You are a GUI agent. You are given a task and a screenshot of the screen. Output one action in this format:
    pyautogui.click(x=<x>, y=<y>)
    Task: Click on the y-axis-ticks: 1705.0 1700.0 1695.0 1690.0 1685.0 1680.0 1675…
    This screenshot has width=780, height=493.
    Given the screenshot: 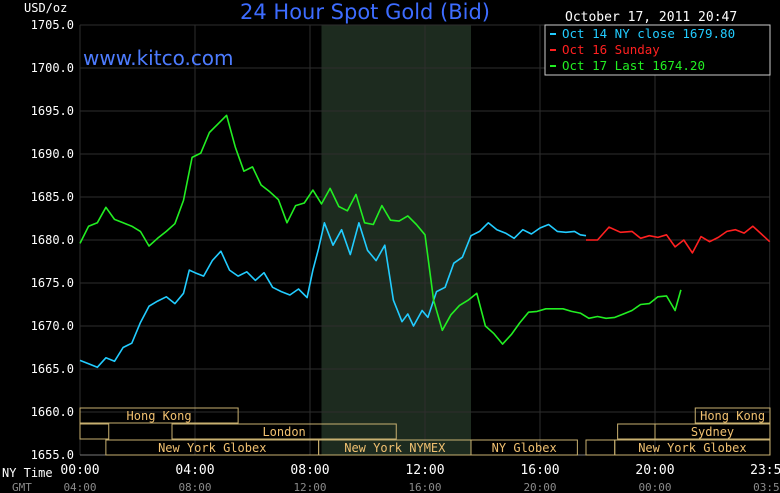 What is the action you would take?
    pyautogui.click(x=52, y=240)
    